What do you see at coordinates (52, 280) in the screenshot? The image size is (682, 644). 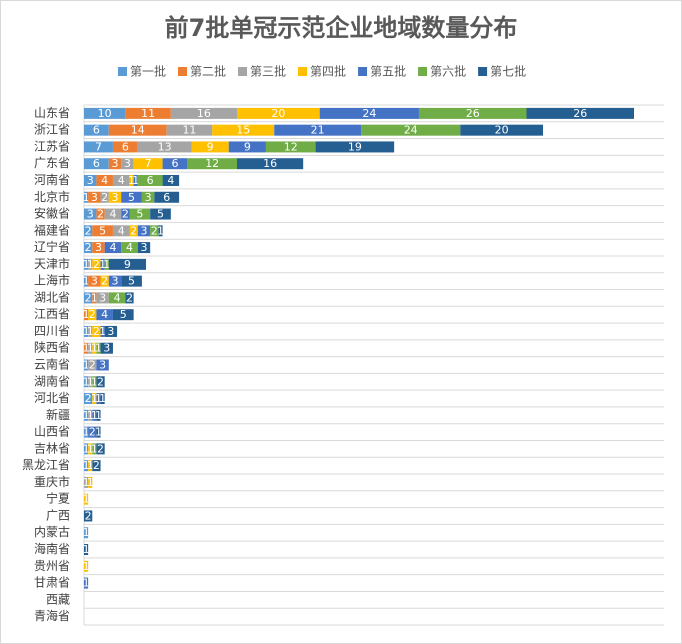 I see `y-tick-label: 上海市` at bounding box center [52, 280].